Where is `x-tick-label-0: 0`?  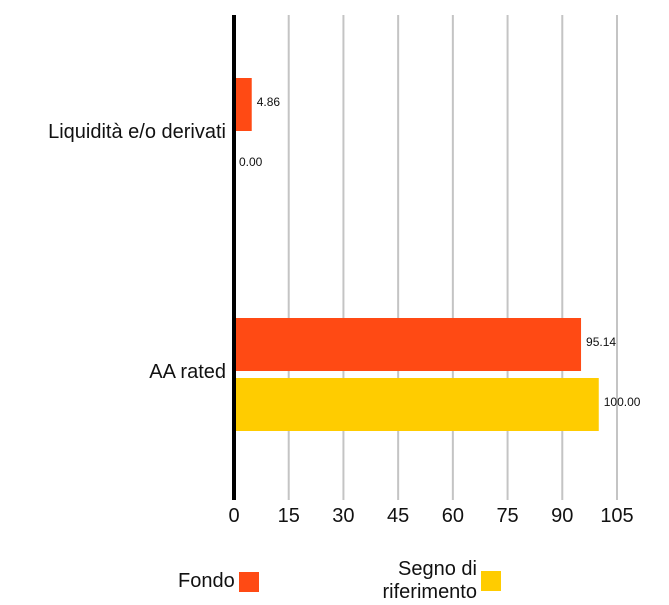
x-tick-label-0: 0 is located at coordinates (233, 516).